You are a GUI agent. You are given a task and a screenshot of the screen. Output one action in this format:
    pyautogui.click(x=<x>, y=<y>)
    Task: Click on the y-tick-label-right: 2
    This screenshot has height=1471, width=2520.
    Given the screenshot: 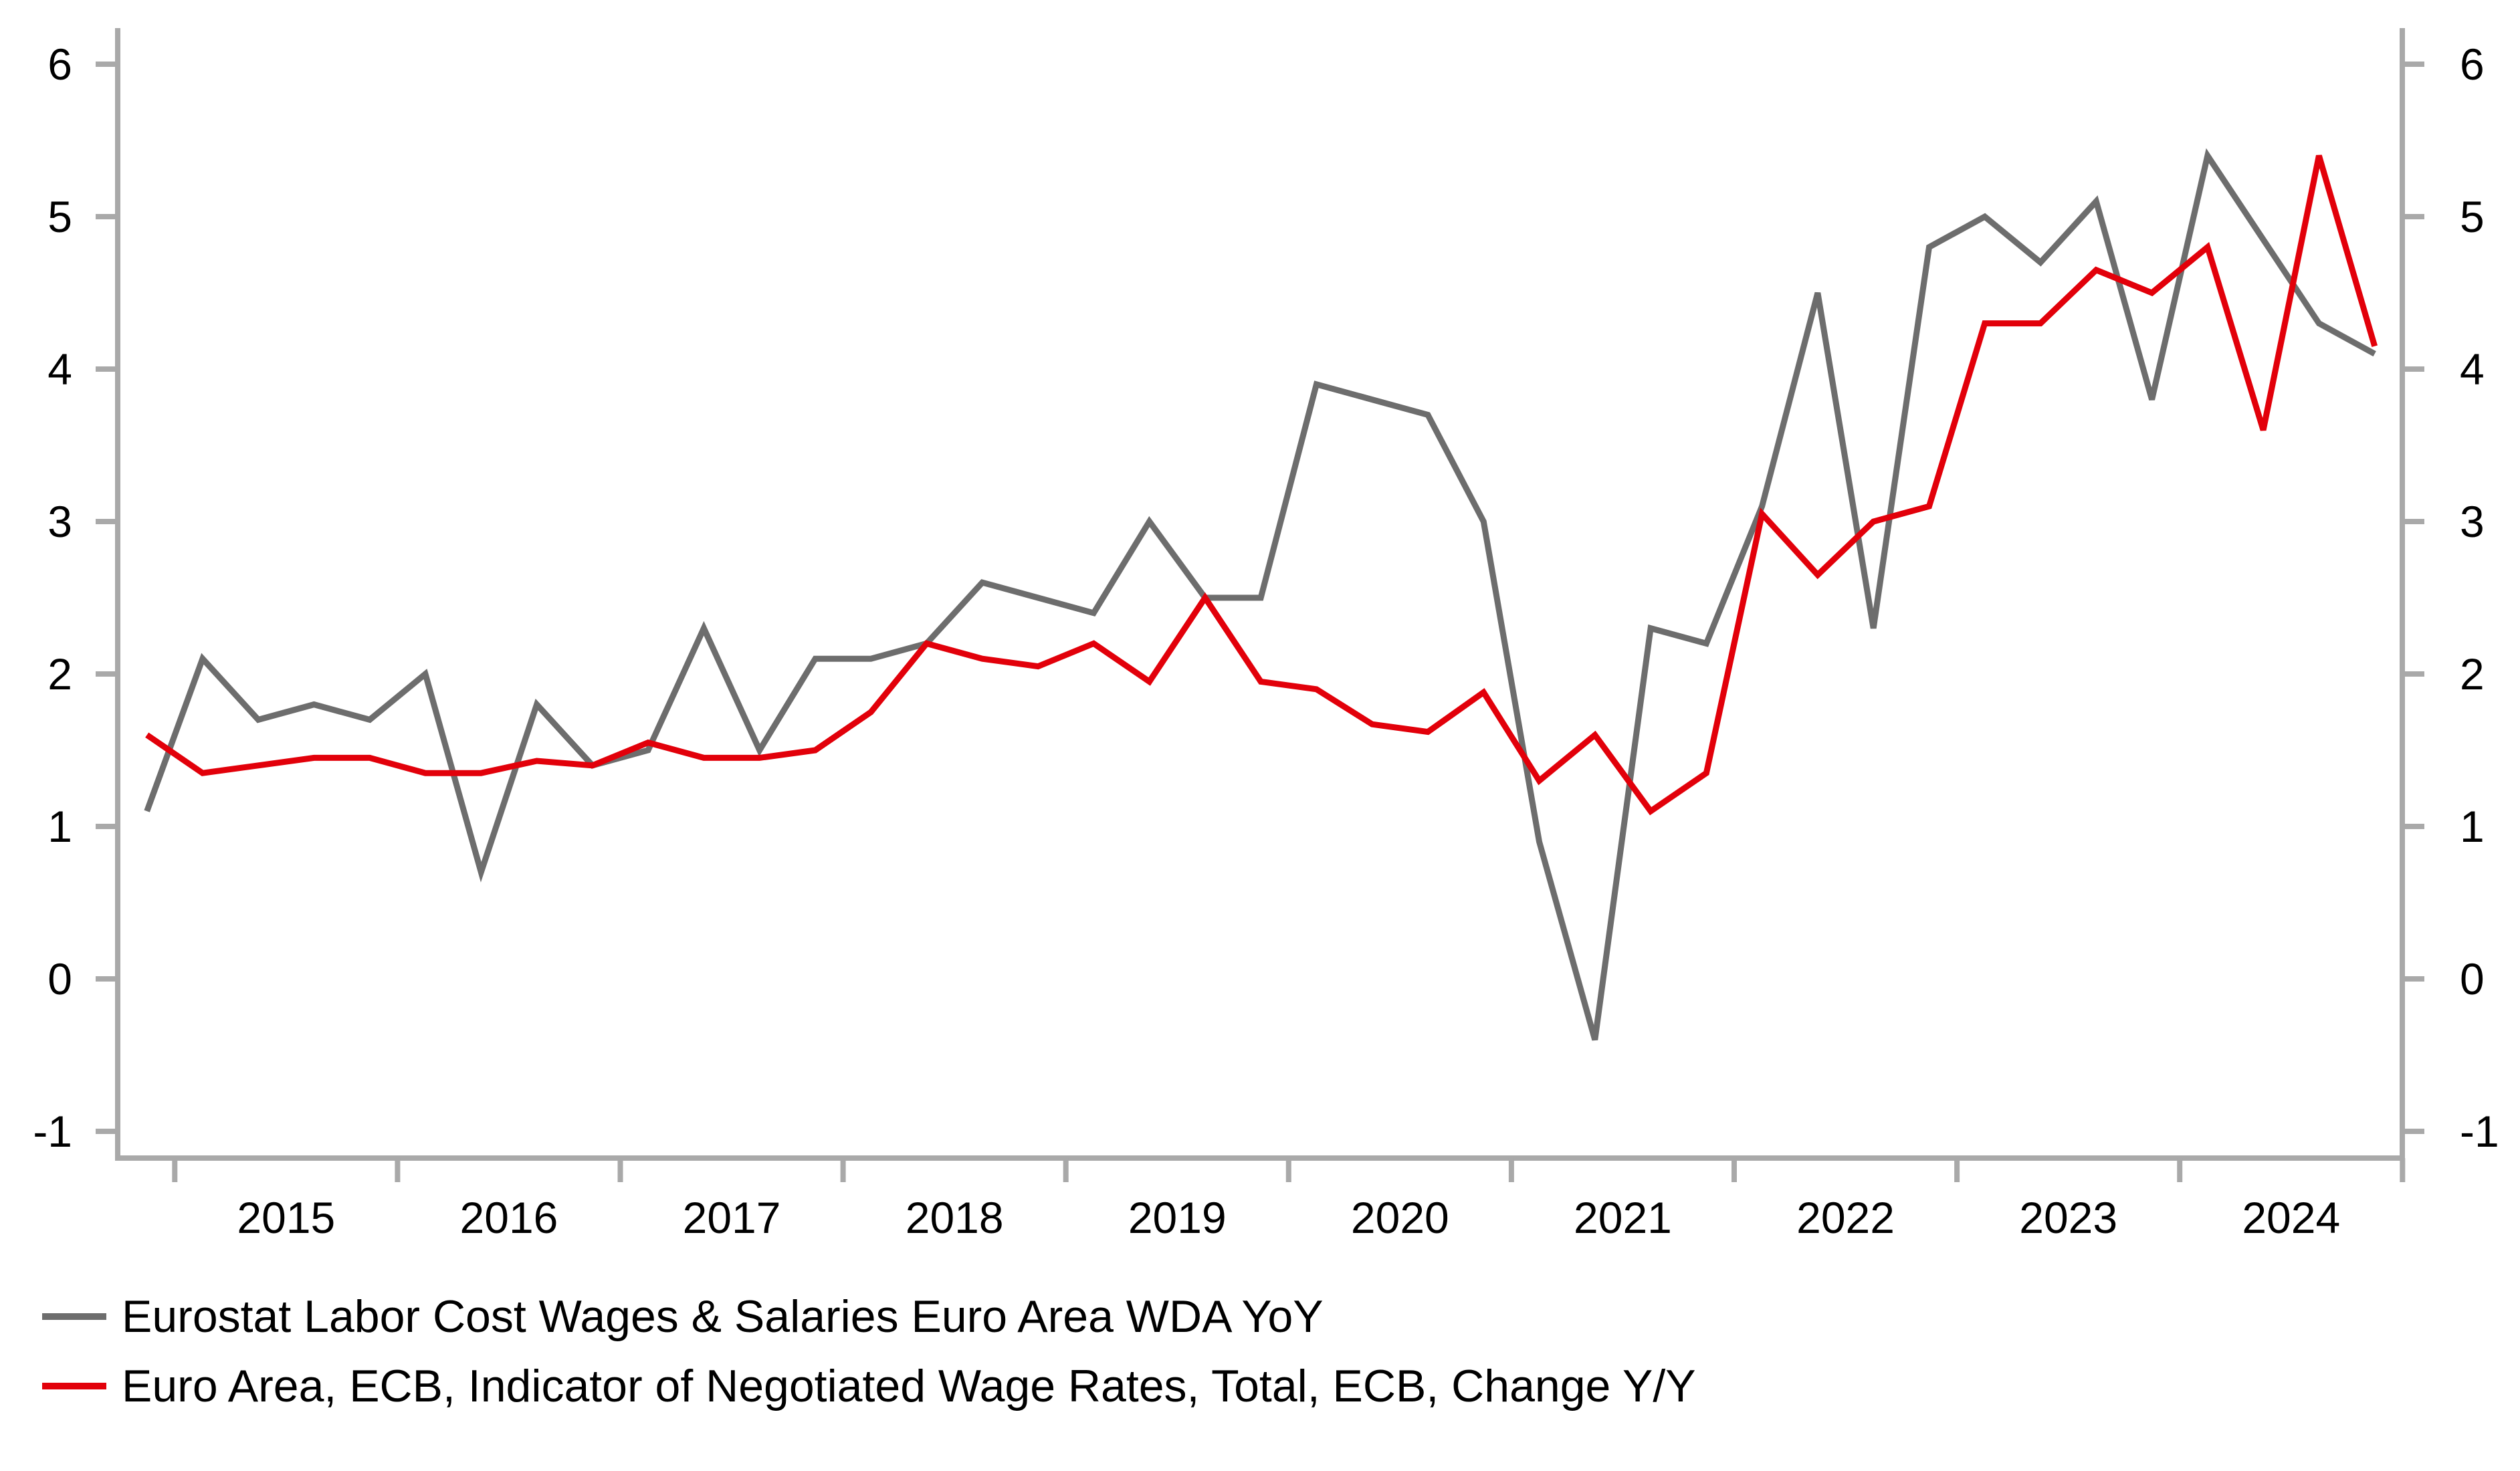 What is the action you would take?
    pyautogui.click(x=2472, y=674)
    